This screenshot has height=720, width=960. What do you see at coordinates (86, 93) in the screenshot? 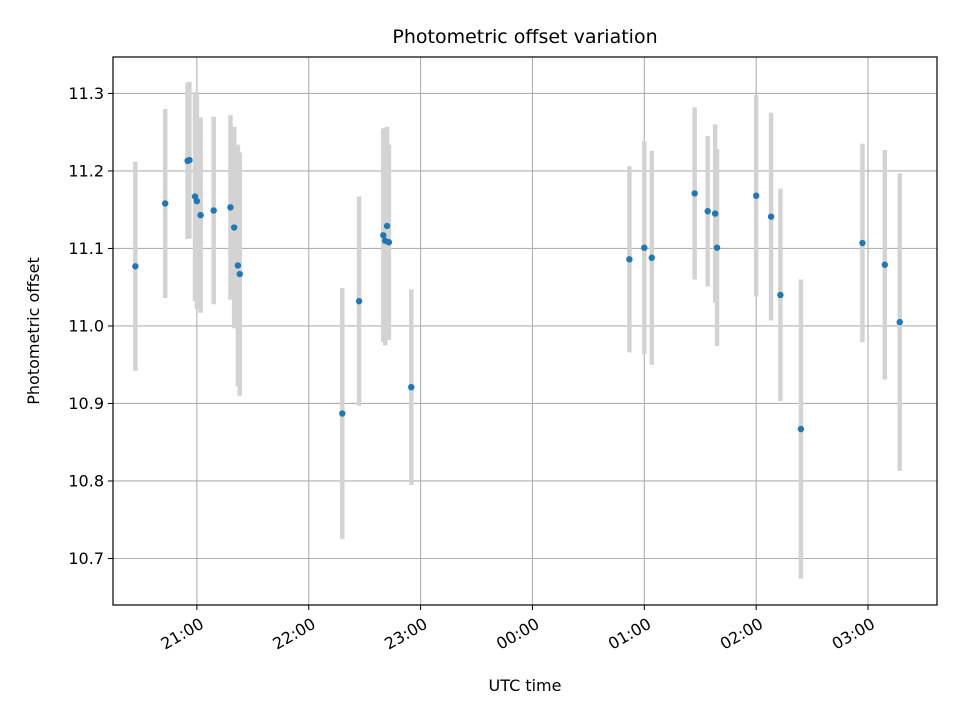
I see `y-tick-label: 11.3` at bounding box center [86, 93].